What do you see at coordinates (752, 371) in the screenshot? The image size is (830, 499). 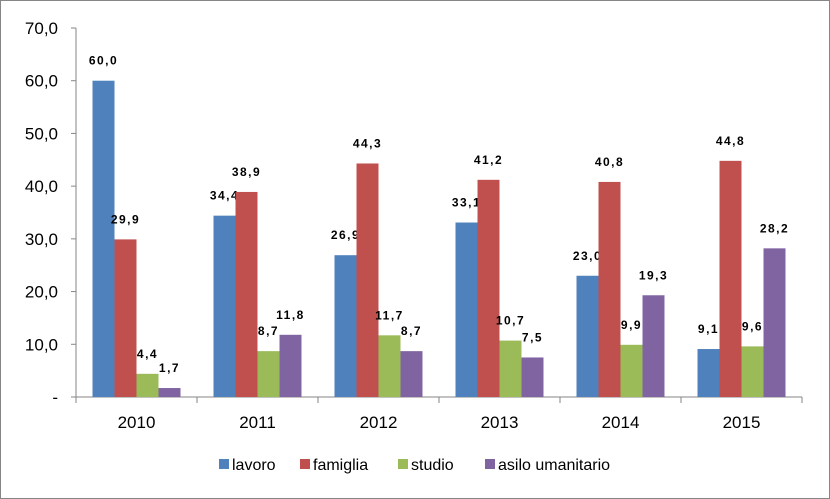 I see `bar-studio-2015` at bounding box center [752, 371].